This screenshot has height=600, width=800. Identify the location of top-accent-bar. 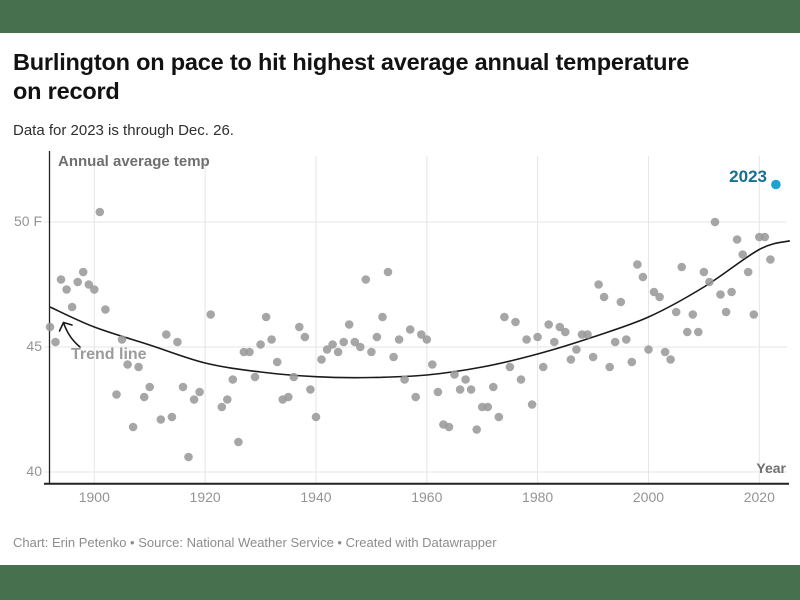
(400, 16).